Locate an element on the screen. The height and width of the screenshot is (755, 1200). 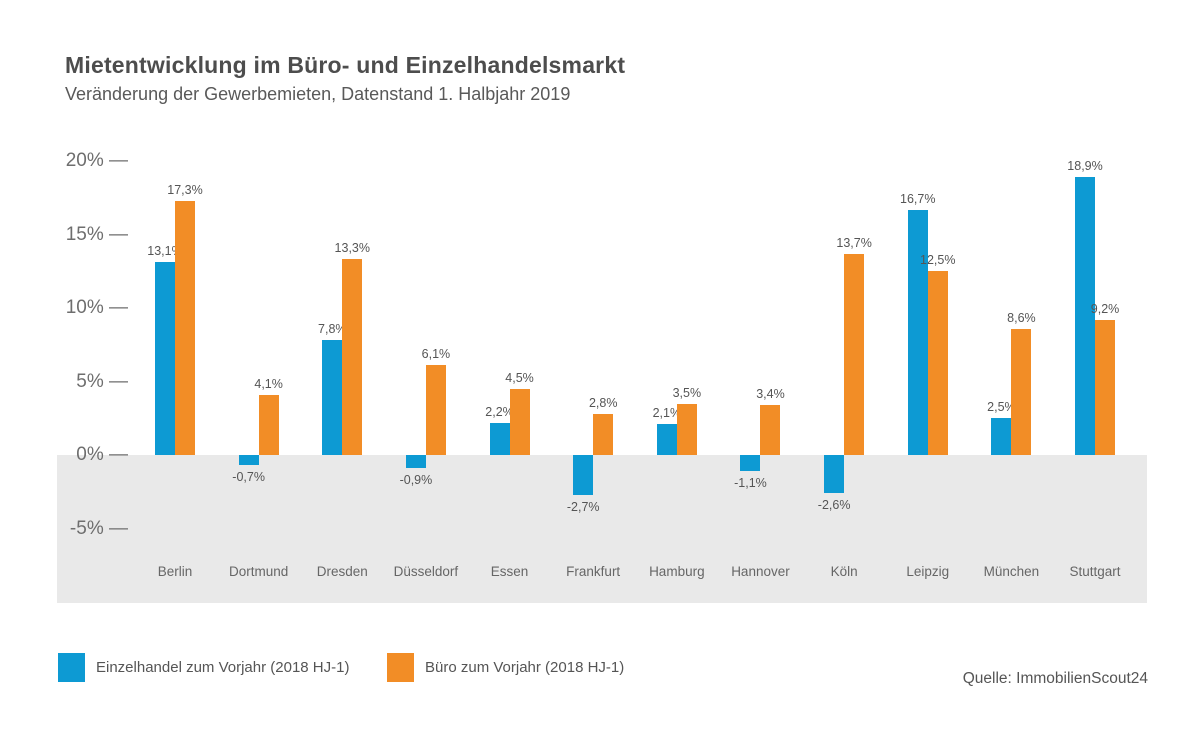
x-axis-label: Essen is located at coordinates (509, 571).